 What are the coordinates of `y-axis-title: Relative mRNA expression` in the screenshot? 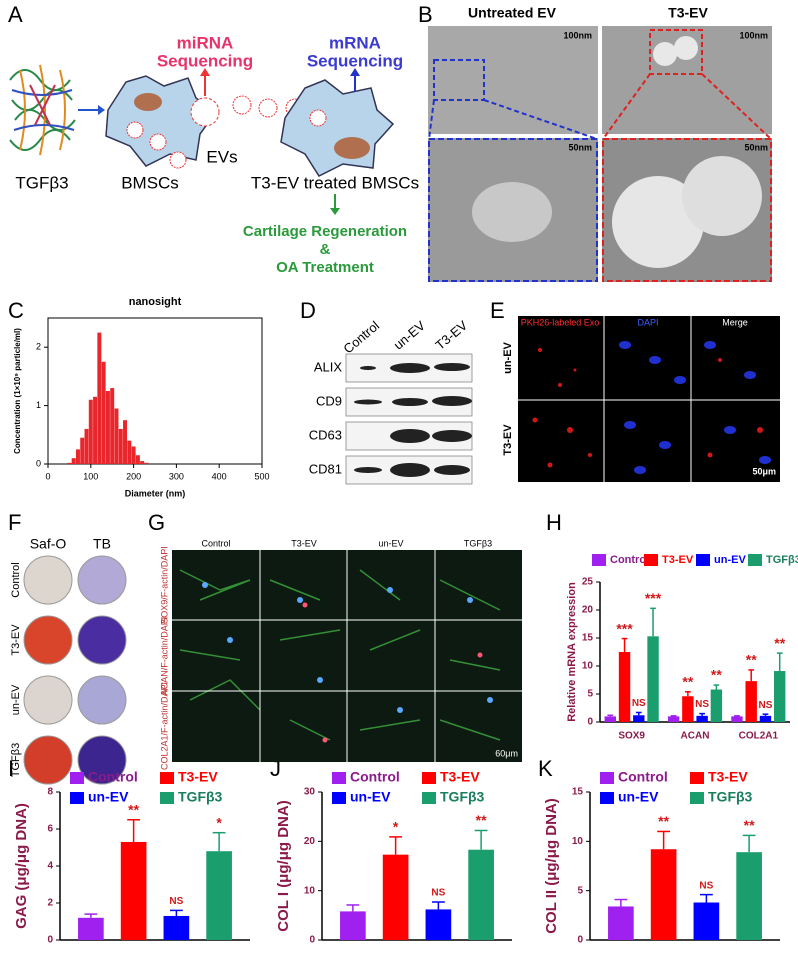 It's located at (572, 652).